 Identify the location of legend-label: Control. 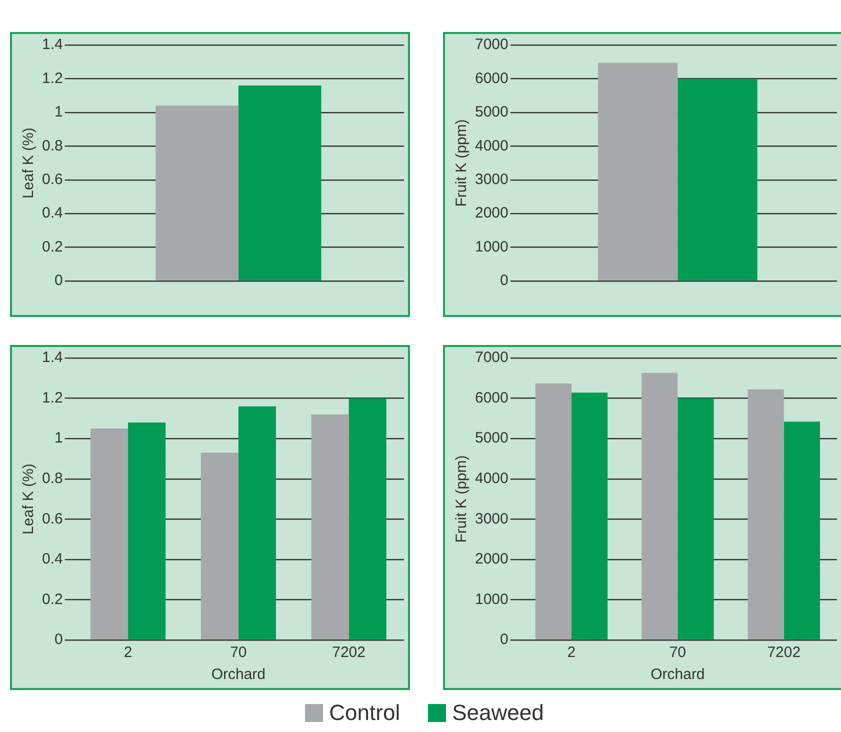
(364, 713).